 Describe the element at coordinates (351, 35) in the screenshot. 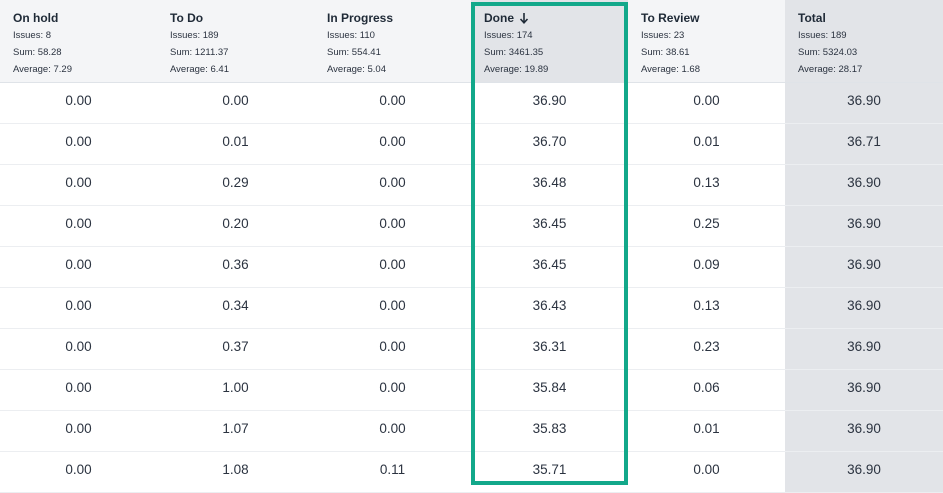

I see `issues-count: Issues: 110` at that location.